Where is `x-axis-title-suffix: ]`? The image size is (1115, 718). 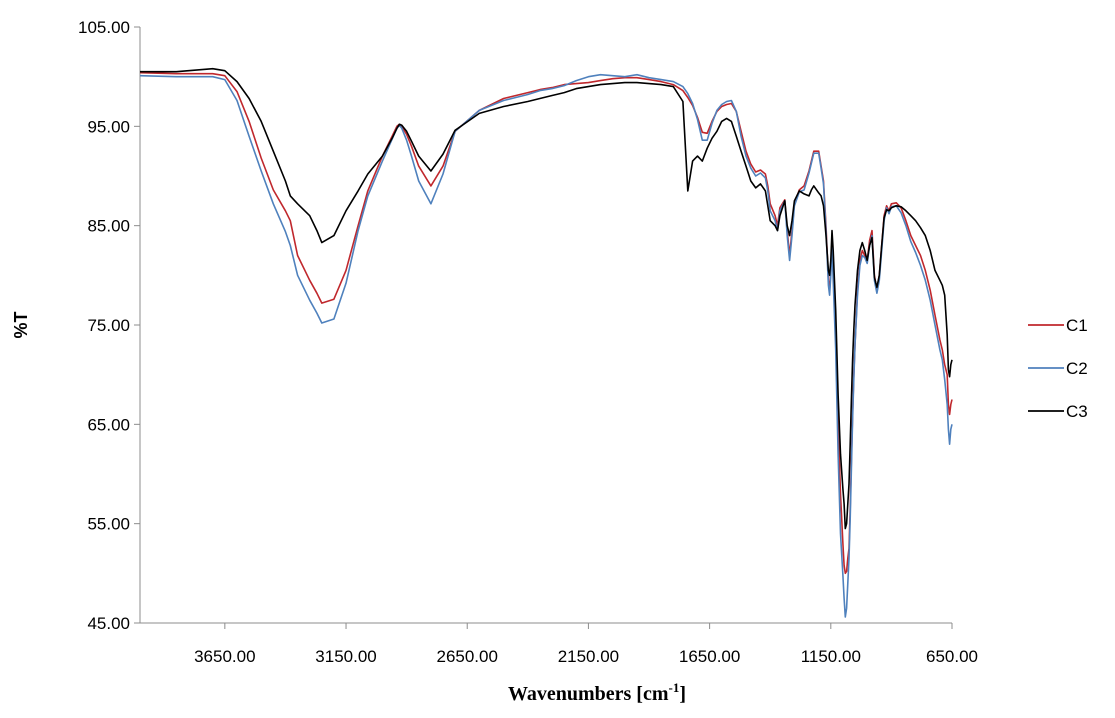
x-axis-title-suffix: ] is located at coordinates (682, 694).